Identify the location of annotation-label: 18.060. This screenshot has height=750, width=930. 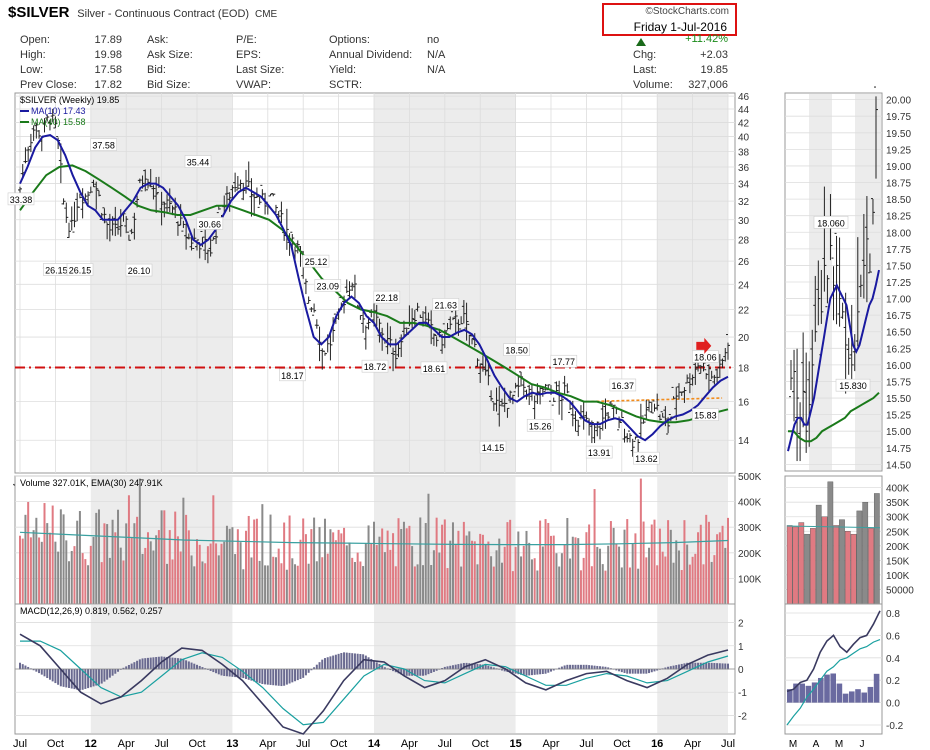
(831, 223).